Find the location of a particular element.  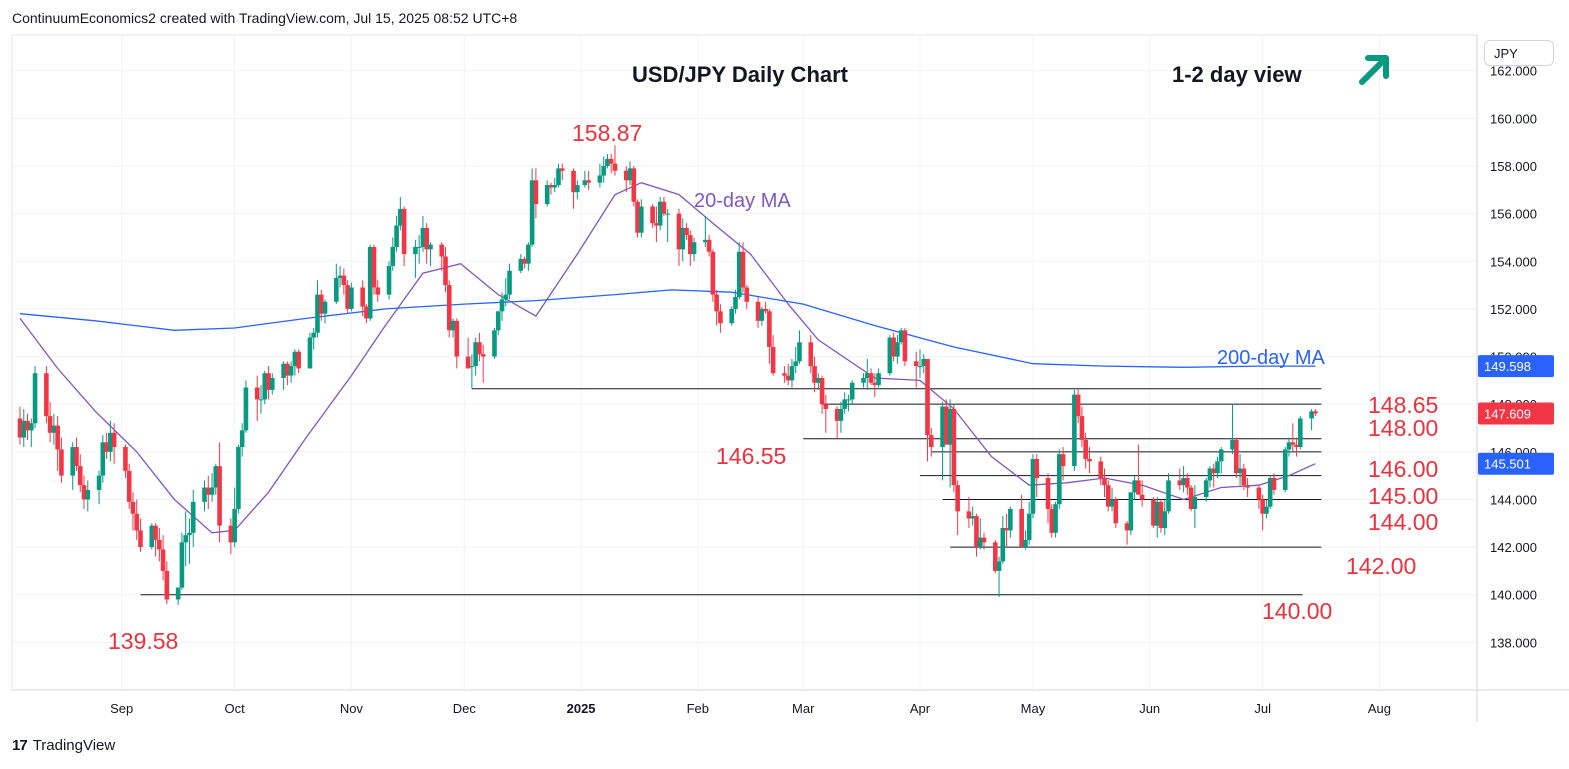

currency-unit-button: JPY is located at coordinates (1519, 53).